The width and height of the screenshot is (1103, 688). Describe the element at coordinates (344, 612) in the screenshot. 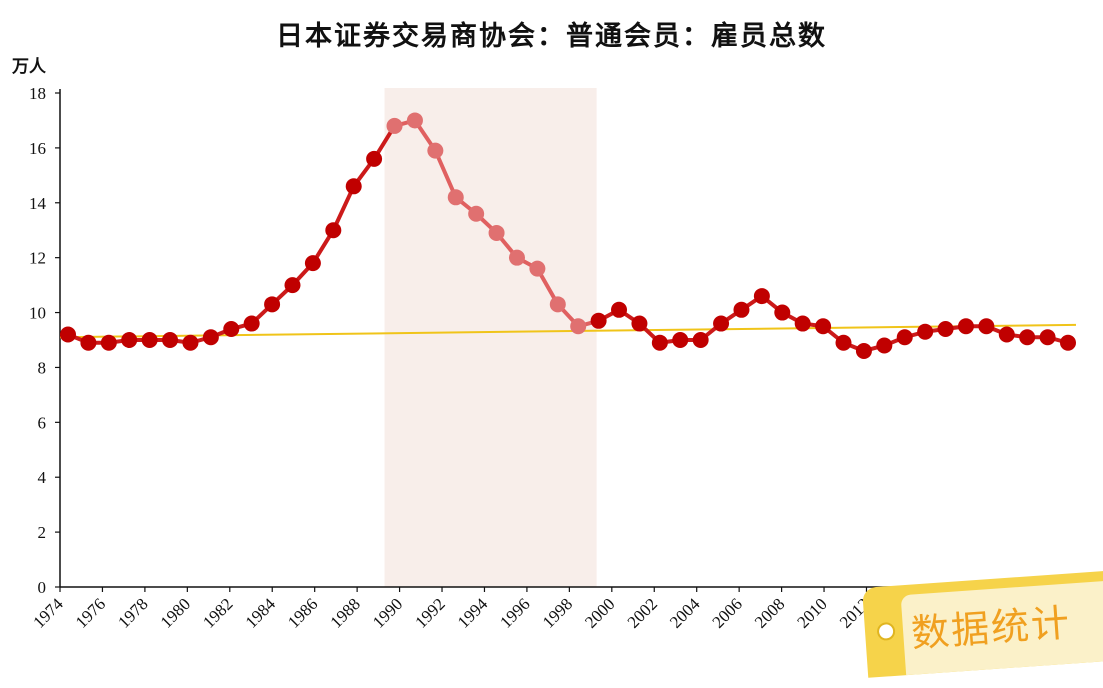

I see `x-tick-label: 1988` at that location.